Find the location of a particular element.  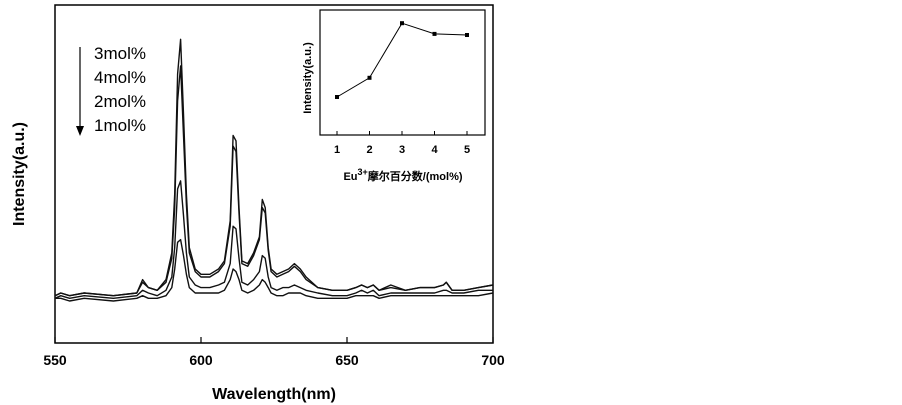

inset-plot: 1 2 3 4 5 Eu3+摩尔百分数/(mol%) Intensity(a.u.) is located at coordinates (394, 96).